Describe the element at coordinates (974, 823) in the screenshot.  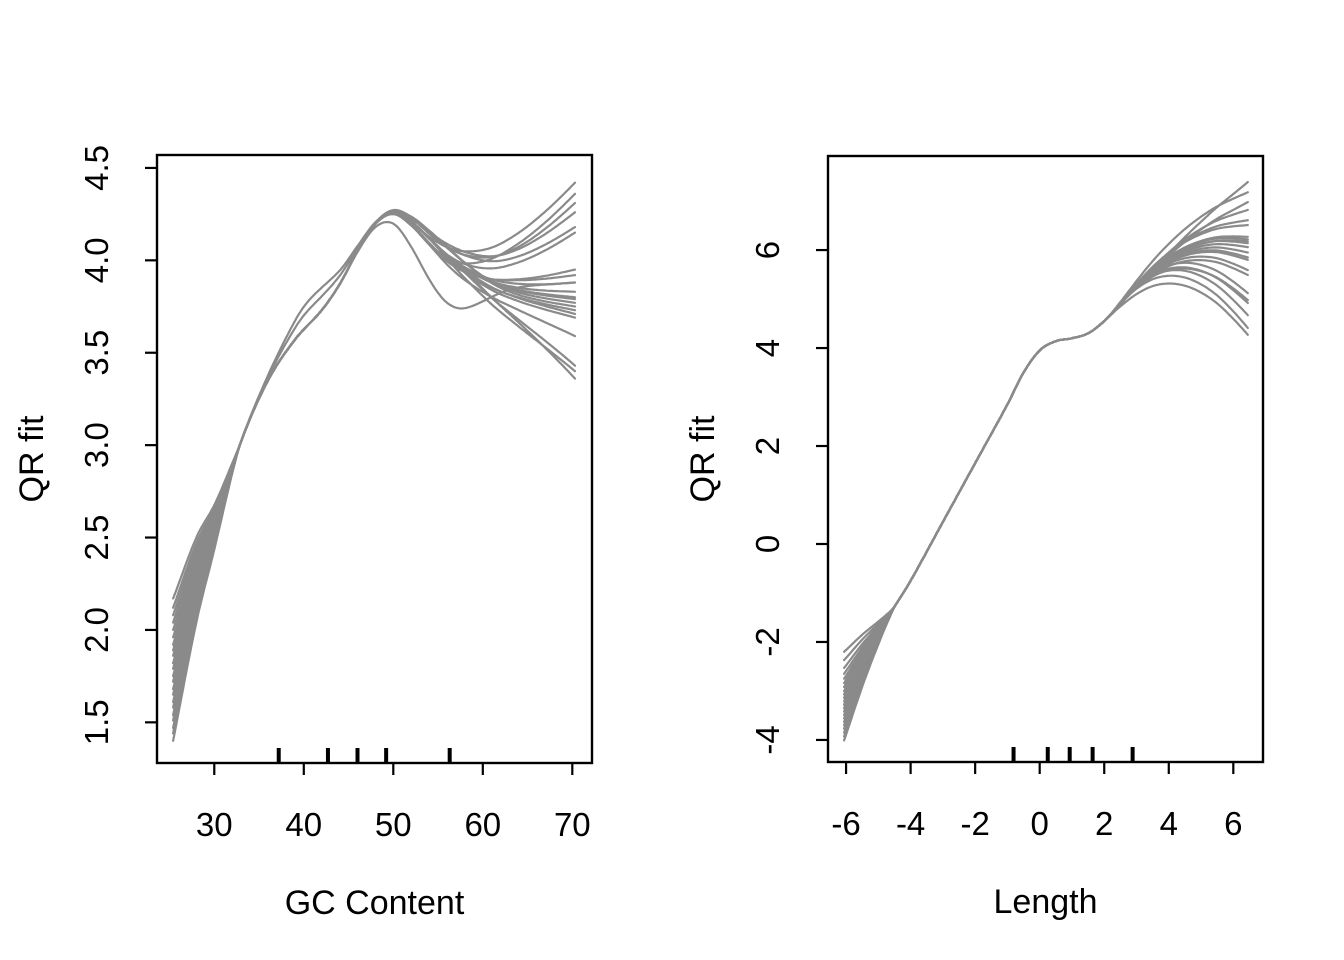
I see `x-tick-label: -2` at that location.